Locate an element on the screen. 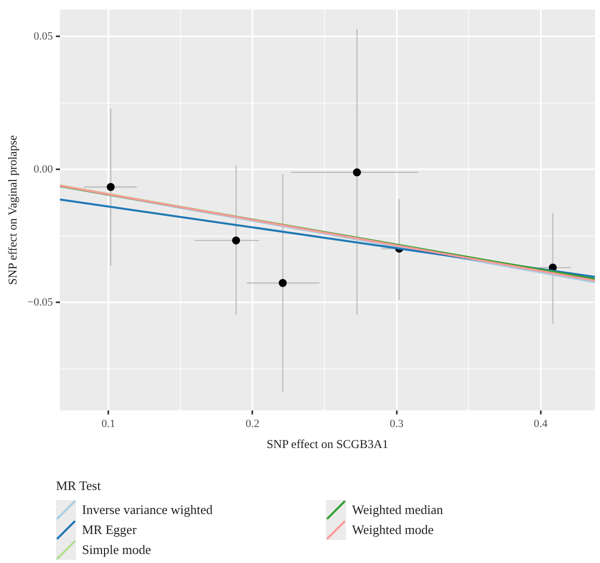 This screenshot has width=600, height=563. legend-label: MR Egger is located at coordinates (109, 530).